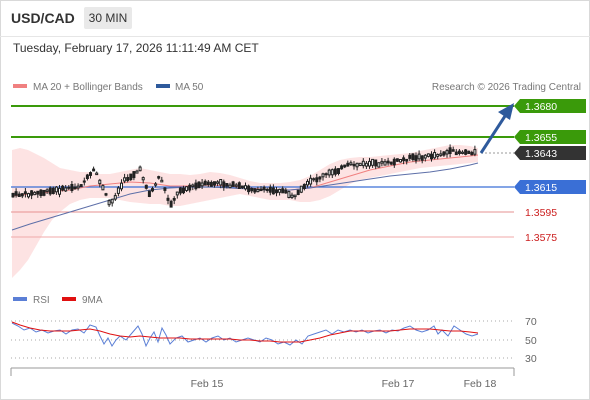 The image size is (590, 400). What do you see at coordinates (494, 133) in the screenshot?
I see `projection-arrow-shaft` at bounding box center [494, 133].